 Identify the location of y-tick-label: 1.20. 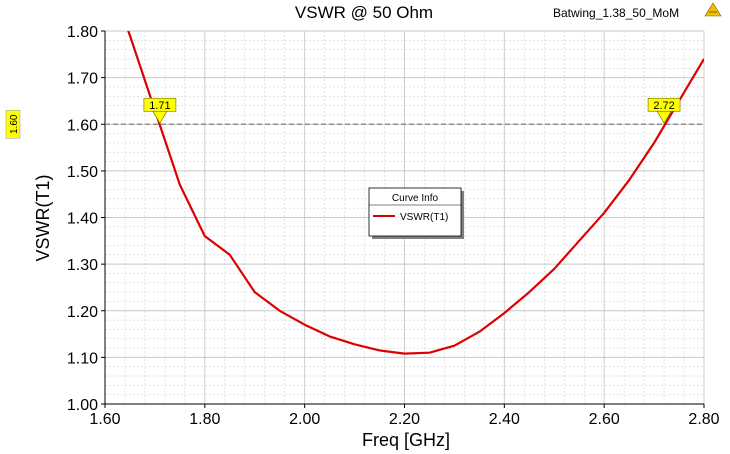
(82, 312).